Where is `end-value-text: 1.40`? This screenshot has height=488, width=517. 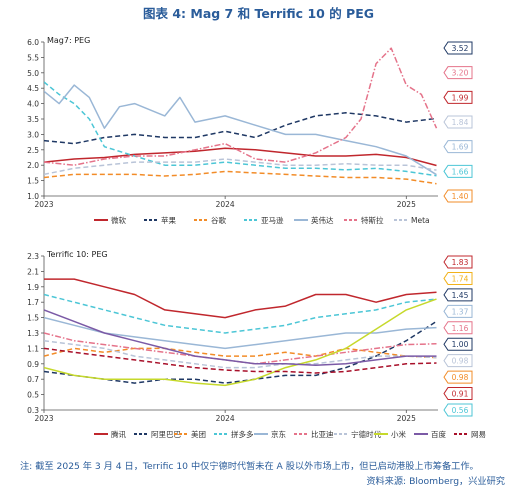
end-value-text: 1.40 is located at coordinates (460, 196).